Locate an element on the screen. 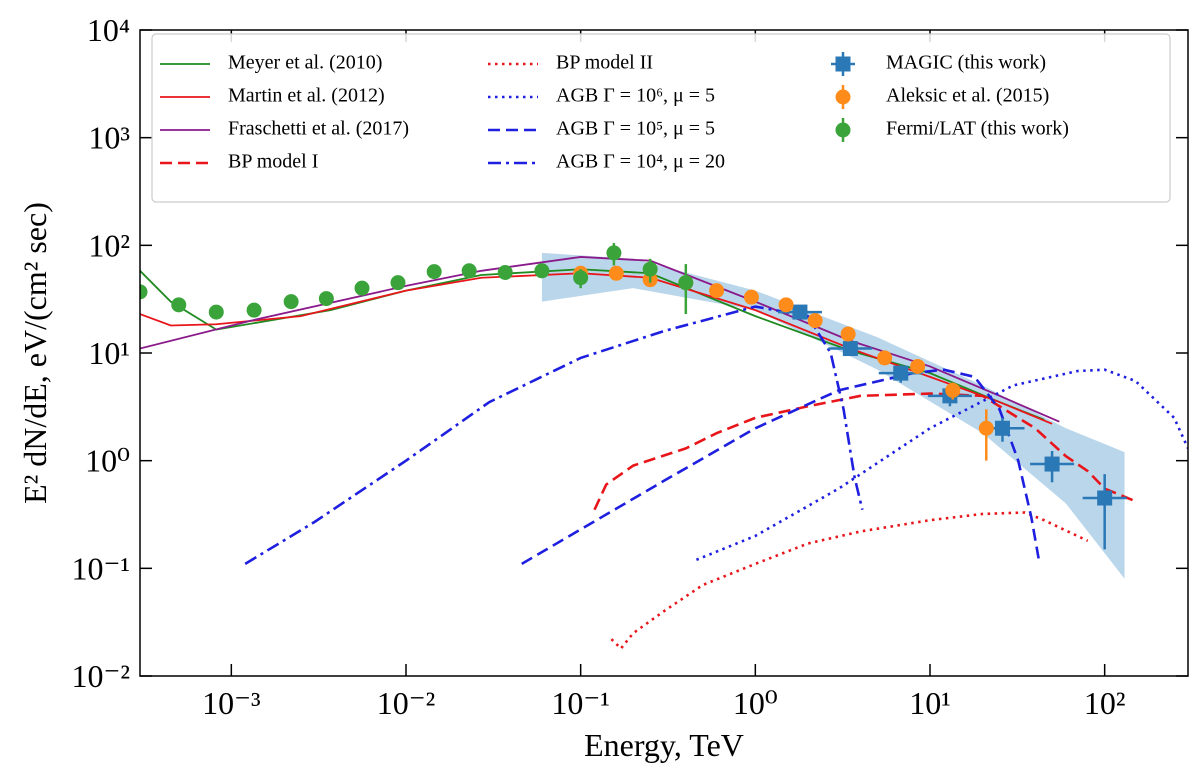 The image size is (1200, 777). legend-label: AGB Γ = 10⁵, μ = 5 is located at coordinates (635, 129).